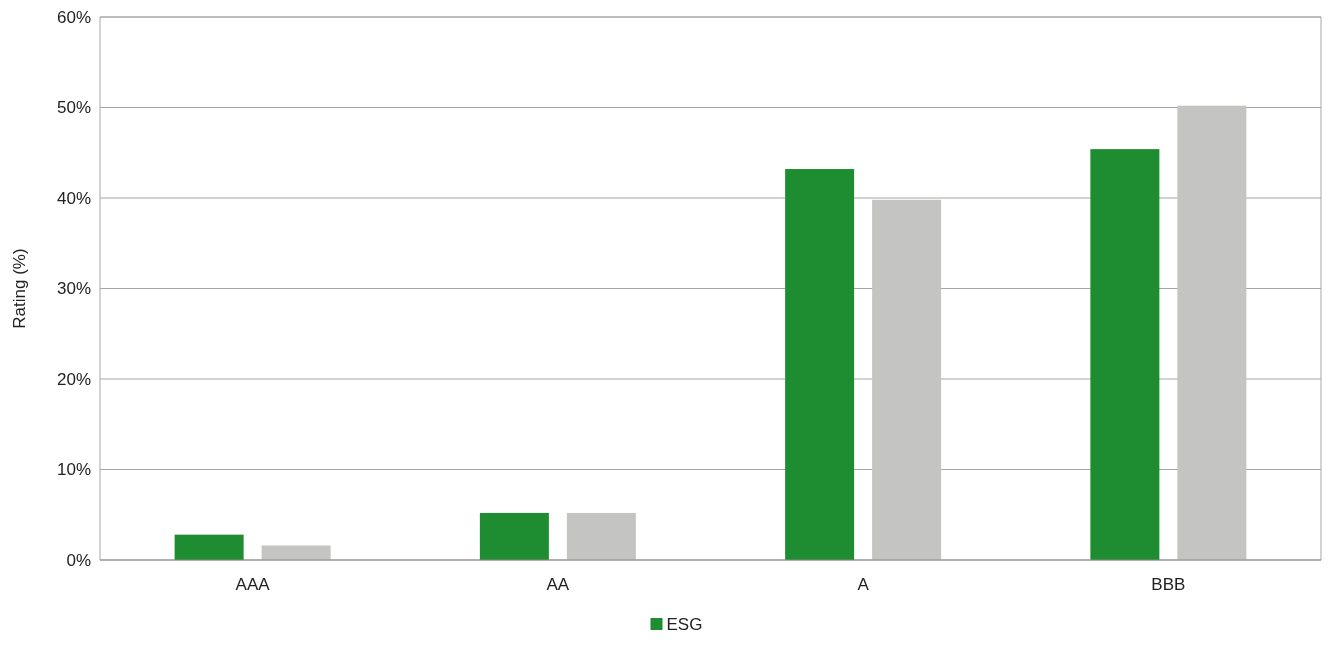  Describe the element at coordinates (253, 584) in the screenshot. I see `x-tick-label: AAA` at that location.